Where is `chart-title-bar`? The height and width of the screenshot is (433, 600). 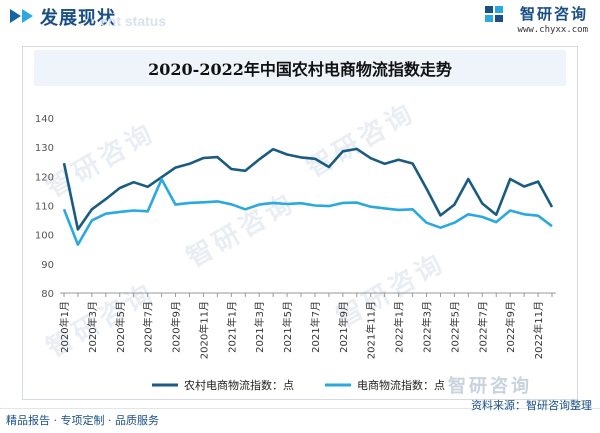 chart-title-bar is located at coordinates (300, 68).